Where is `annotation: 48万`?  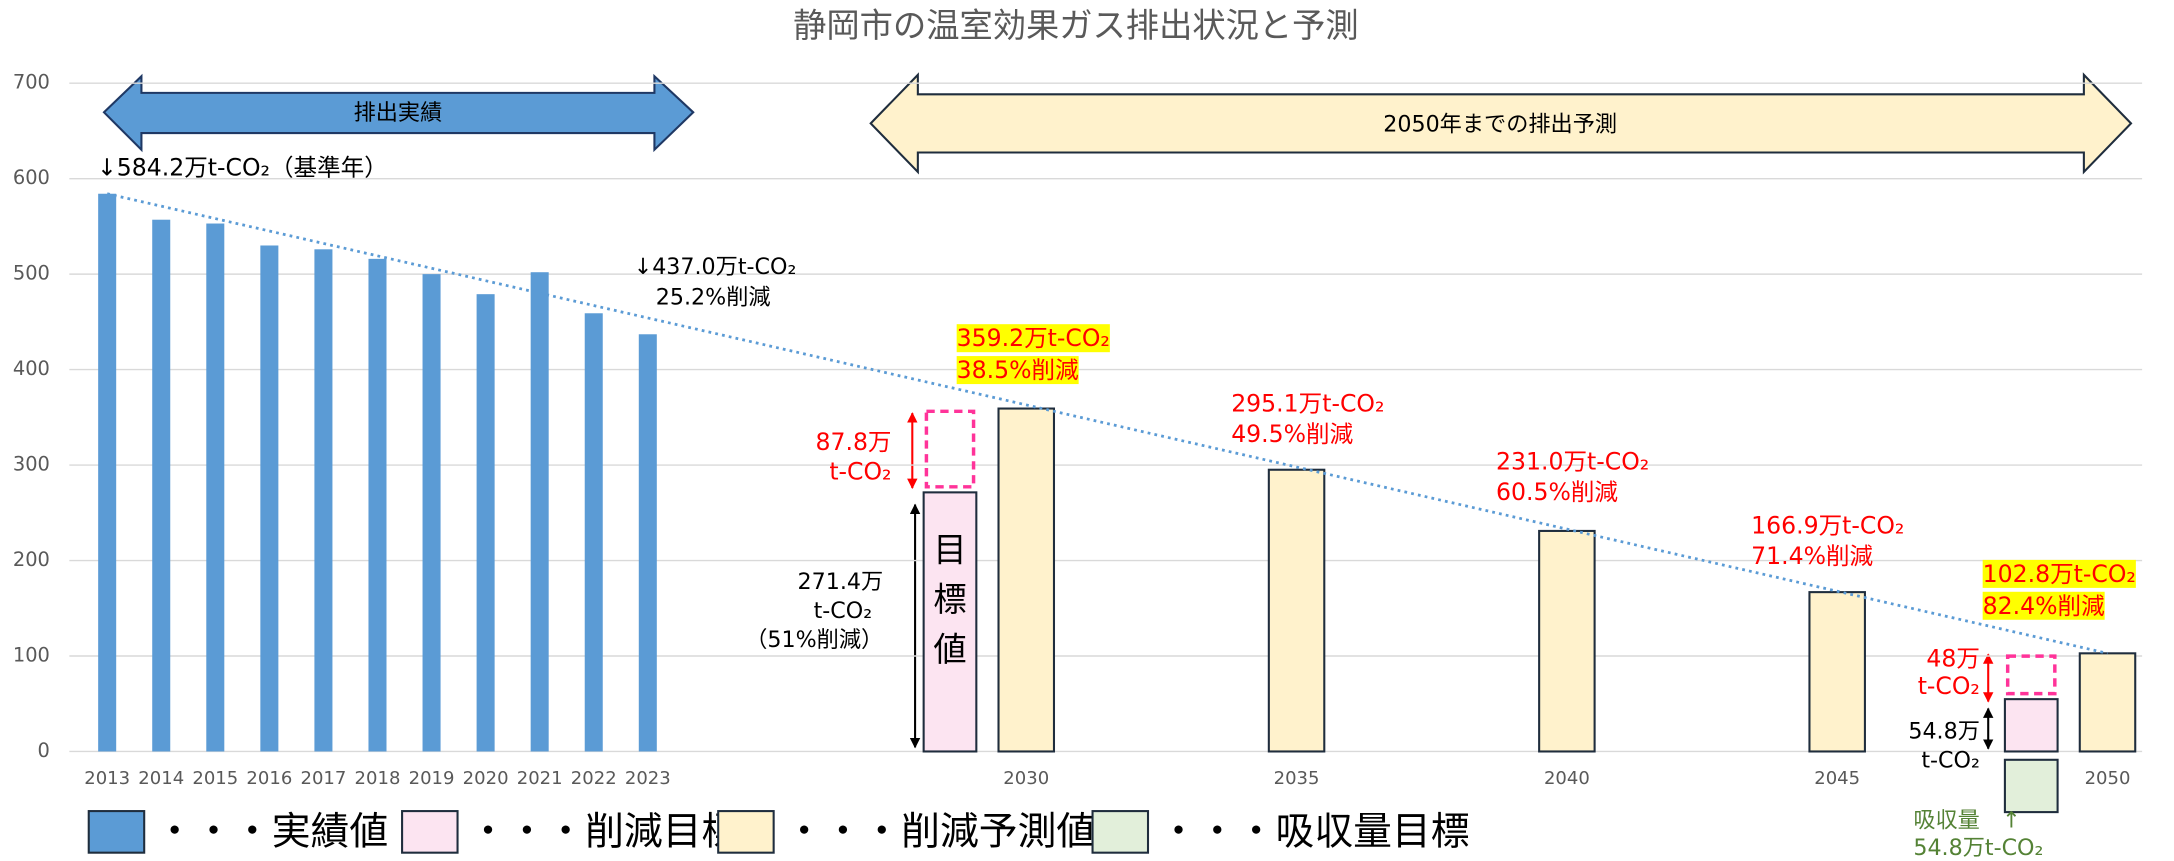
annotation: 48万 is located at coordinates (1953, 658).